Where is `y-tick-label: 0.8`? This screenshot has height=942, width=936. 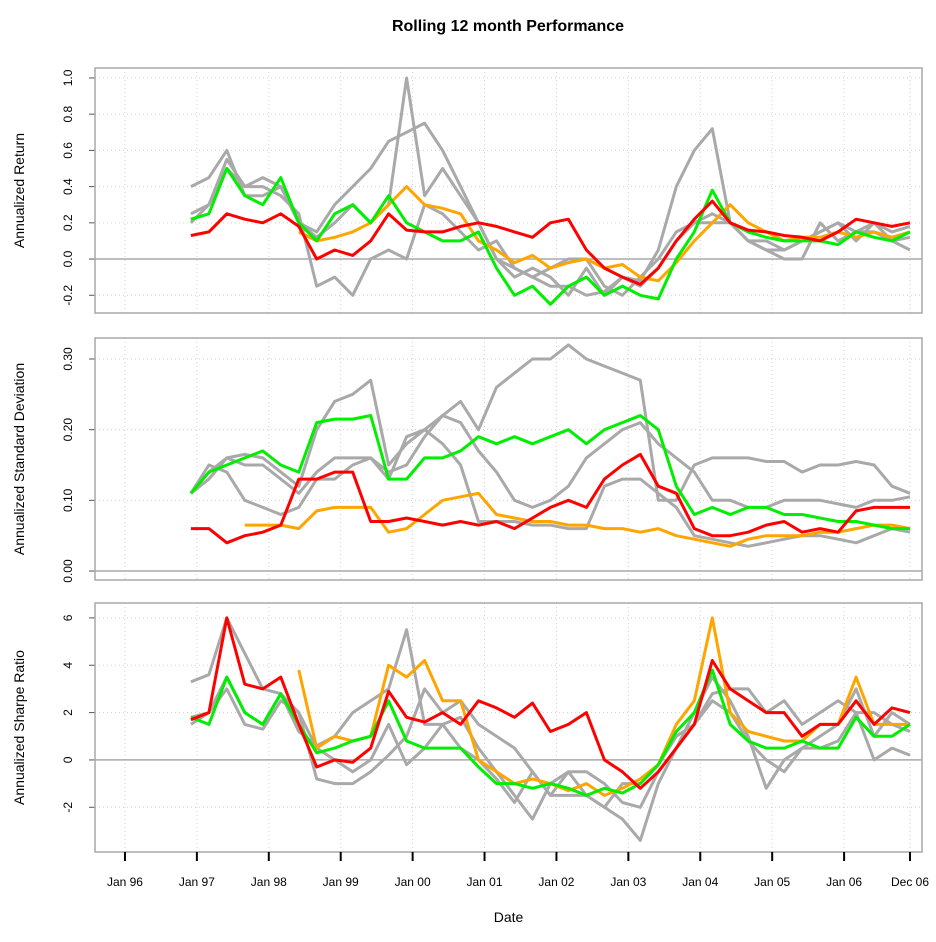 y-tick-label: 0.8 is located at coordinates (68, 114).